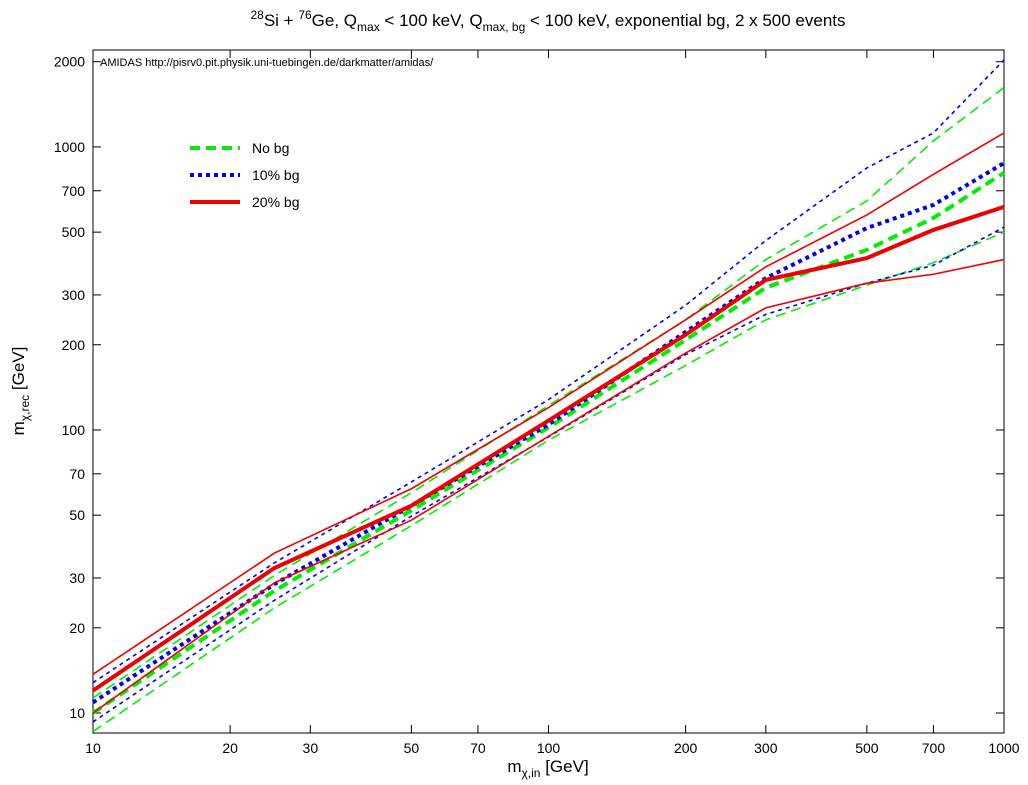 This screenshot has height=785, width=1028. Describe the element at coordinates (766, 748) in the screenshot. I see `x-tick-label: 300` at that location.